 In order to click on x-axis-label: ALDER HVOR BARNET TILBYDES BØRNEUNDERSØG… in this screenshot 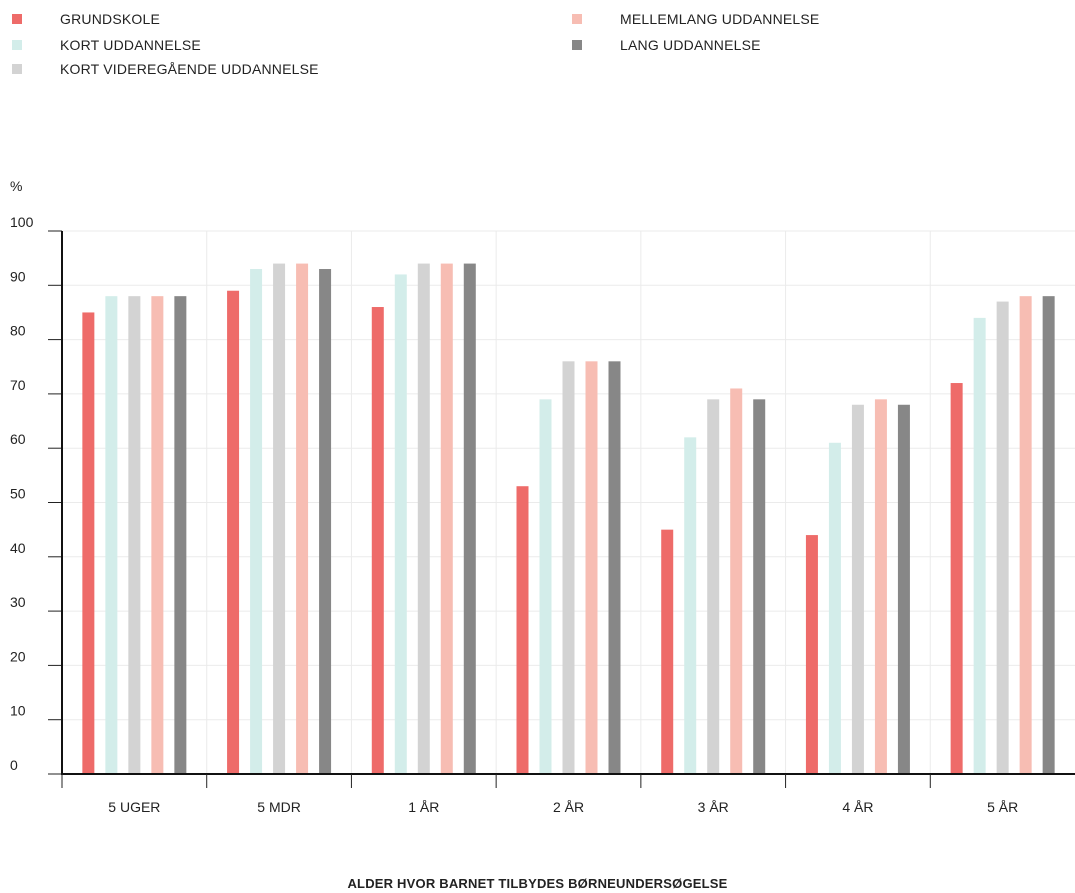, I will do `click(537, 883)`.